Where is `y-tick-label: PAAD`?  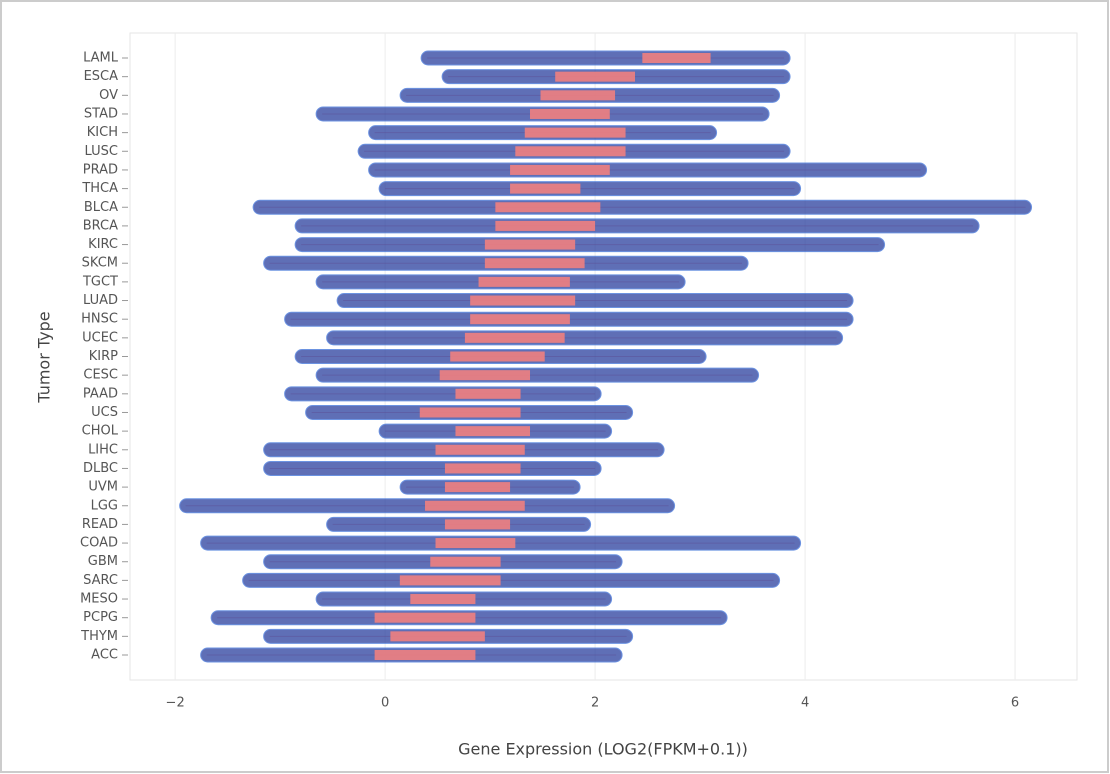 y-tick-label: PAAD is located at coordinates (100, 393).